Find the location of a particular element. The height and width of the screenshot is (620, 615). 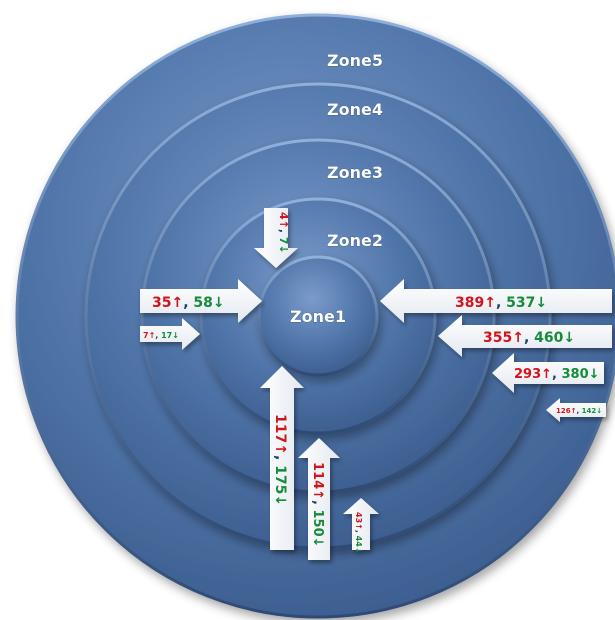

flow-arrow-left-35: 35↑, 58↓ is located at coordinates (201, 301).